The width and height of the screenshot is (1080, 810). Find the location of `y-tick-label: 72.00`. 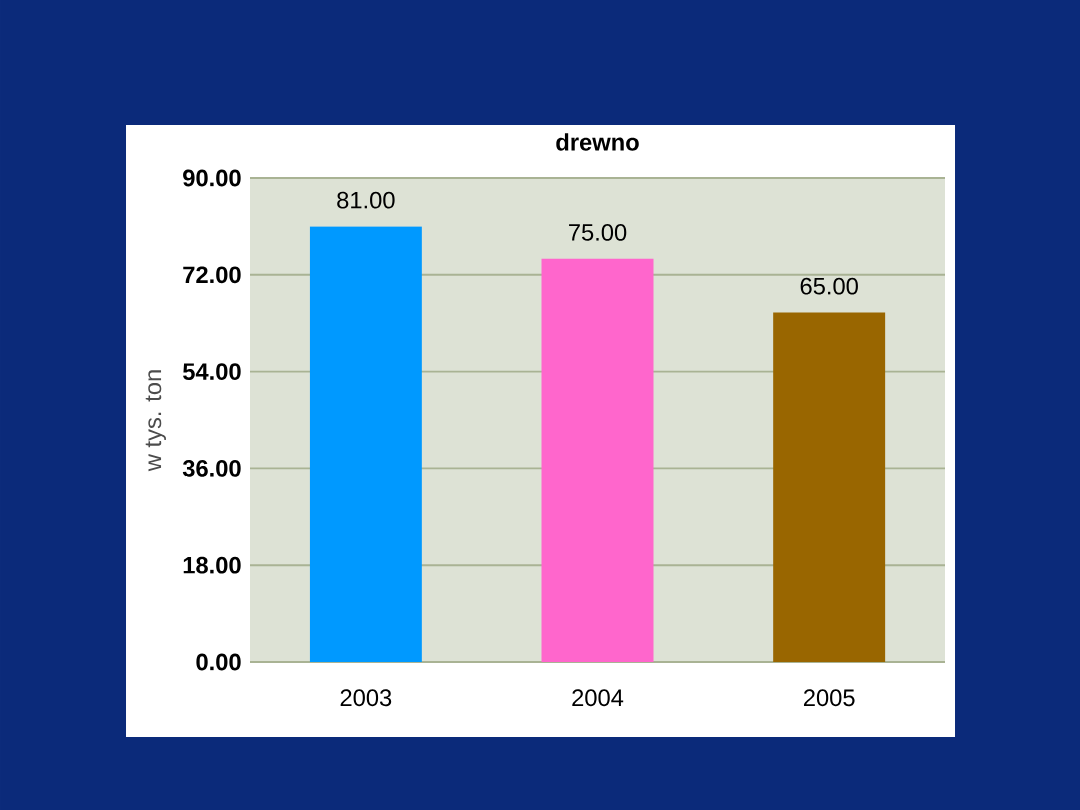

y-tick-label: 72.00 is located at coordinates (212, 275).